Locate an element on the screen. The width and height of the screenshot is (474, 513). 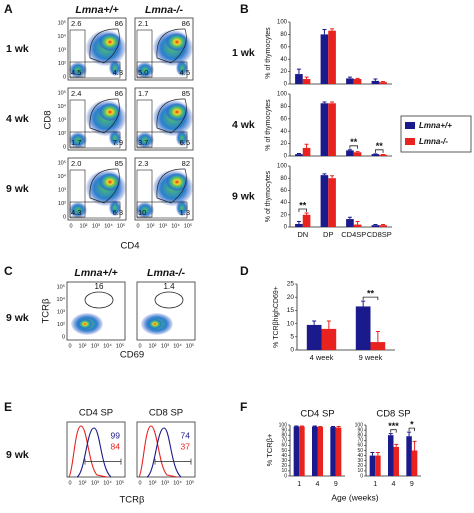
y-tick-label: 80 is located at coordinates (283, 179).